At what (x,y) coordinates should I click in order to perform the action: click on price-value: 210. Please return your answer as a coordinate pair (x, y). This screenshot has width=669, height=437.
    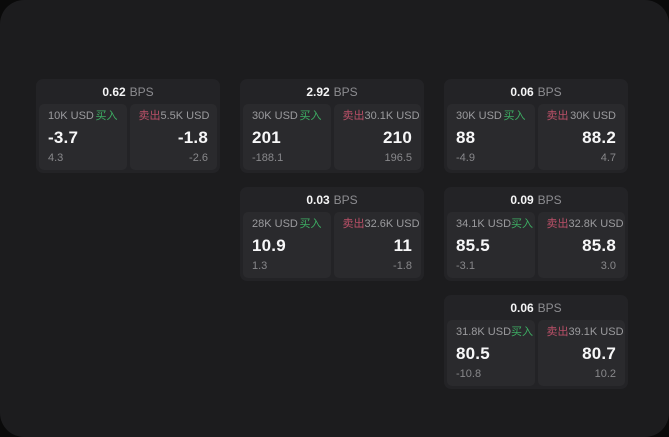
    Looking at the image, I should click on (397, 137).